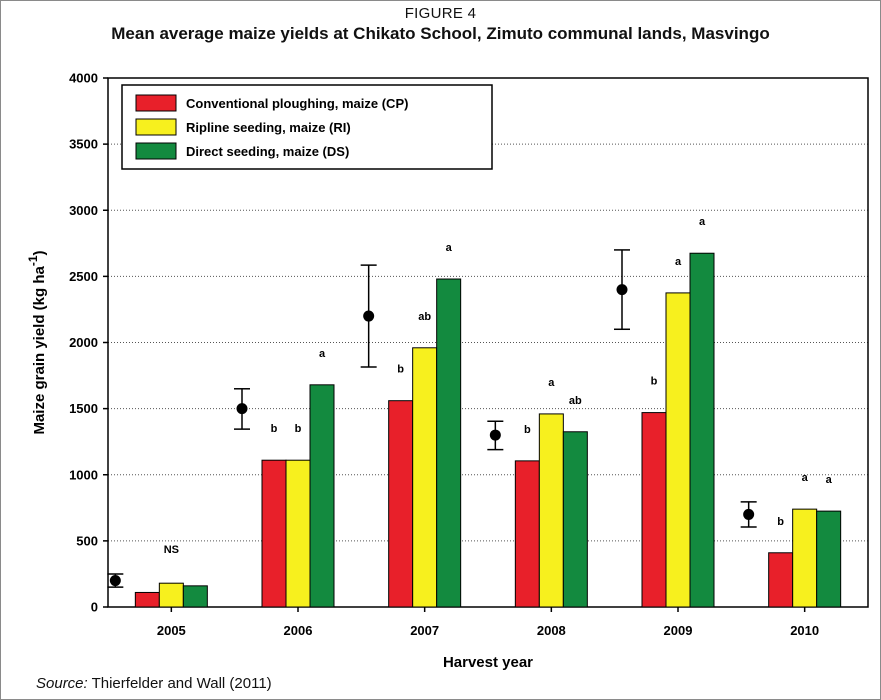 This screenshot has width=881, height=700. I want to click on y-tick-label: 0, so click(94, 607).